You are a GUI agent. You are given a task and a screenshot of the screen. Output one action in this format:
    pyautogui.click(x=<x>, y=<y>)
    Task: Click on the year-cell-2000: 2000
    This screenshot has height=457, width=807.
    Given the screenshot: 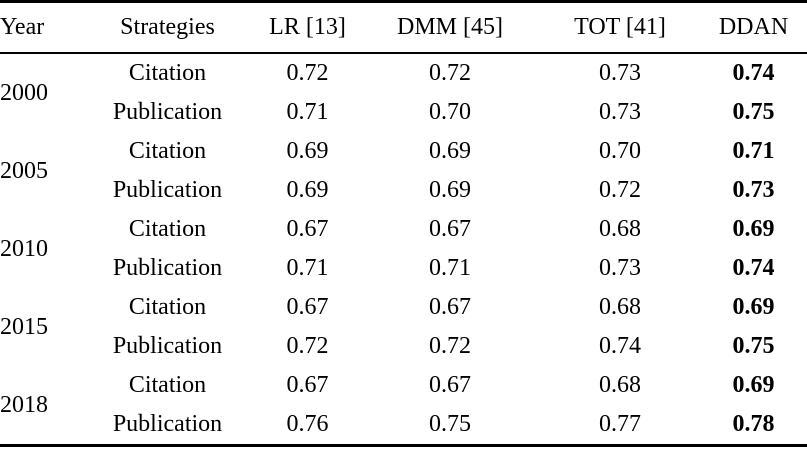 What is the action you would take?
    pyautogui.click(x=24, y=92)
    